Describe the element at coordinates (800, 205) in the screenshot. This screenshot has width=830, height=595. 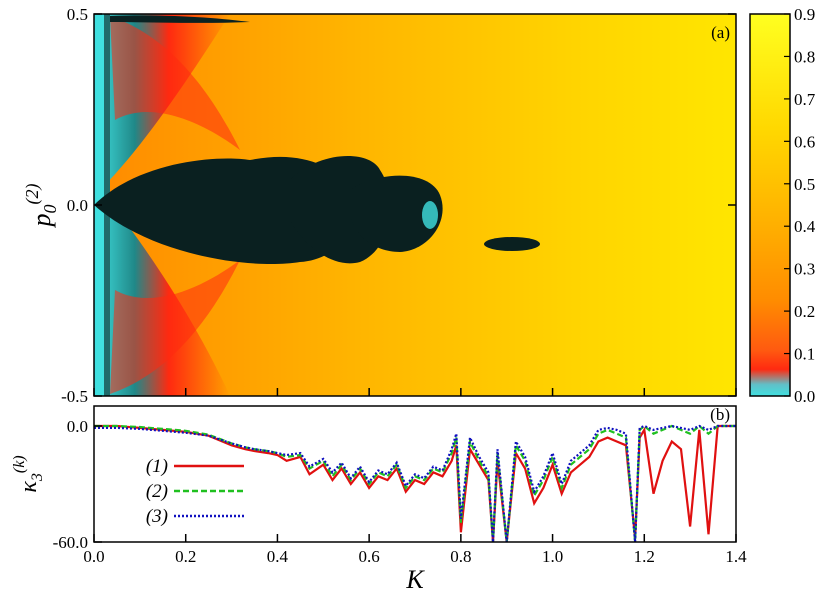
I see `colorbar-ticks: 0.0 0.1 0.2 0.3 0.4 0.5 0.6 0.7 0.8 0.9` at that location.